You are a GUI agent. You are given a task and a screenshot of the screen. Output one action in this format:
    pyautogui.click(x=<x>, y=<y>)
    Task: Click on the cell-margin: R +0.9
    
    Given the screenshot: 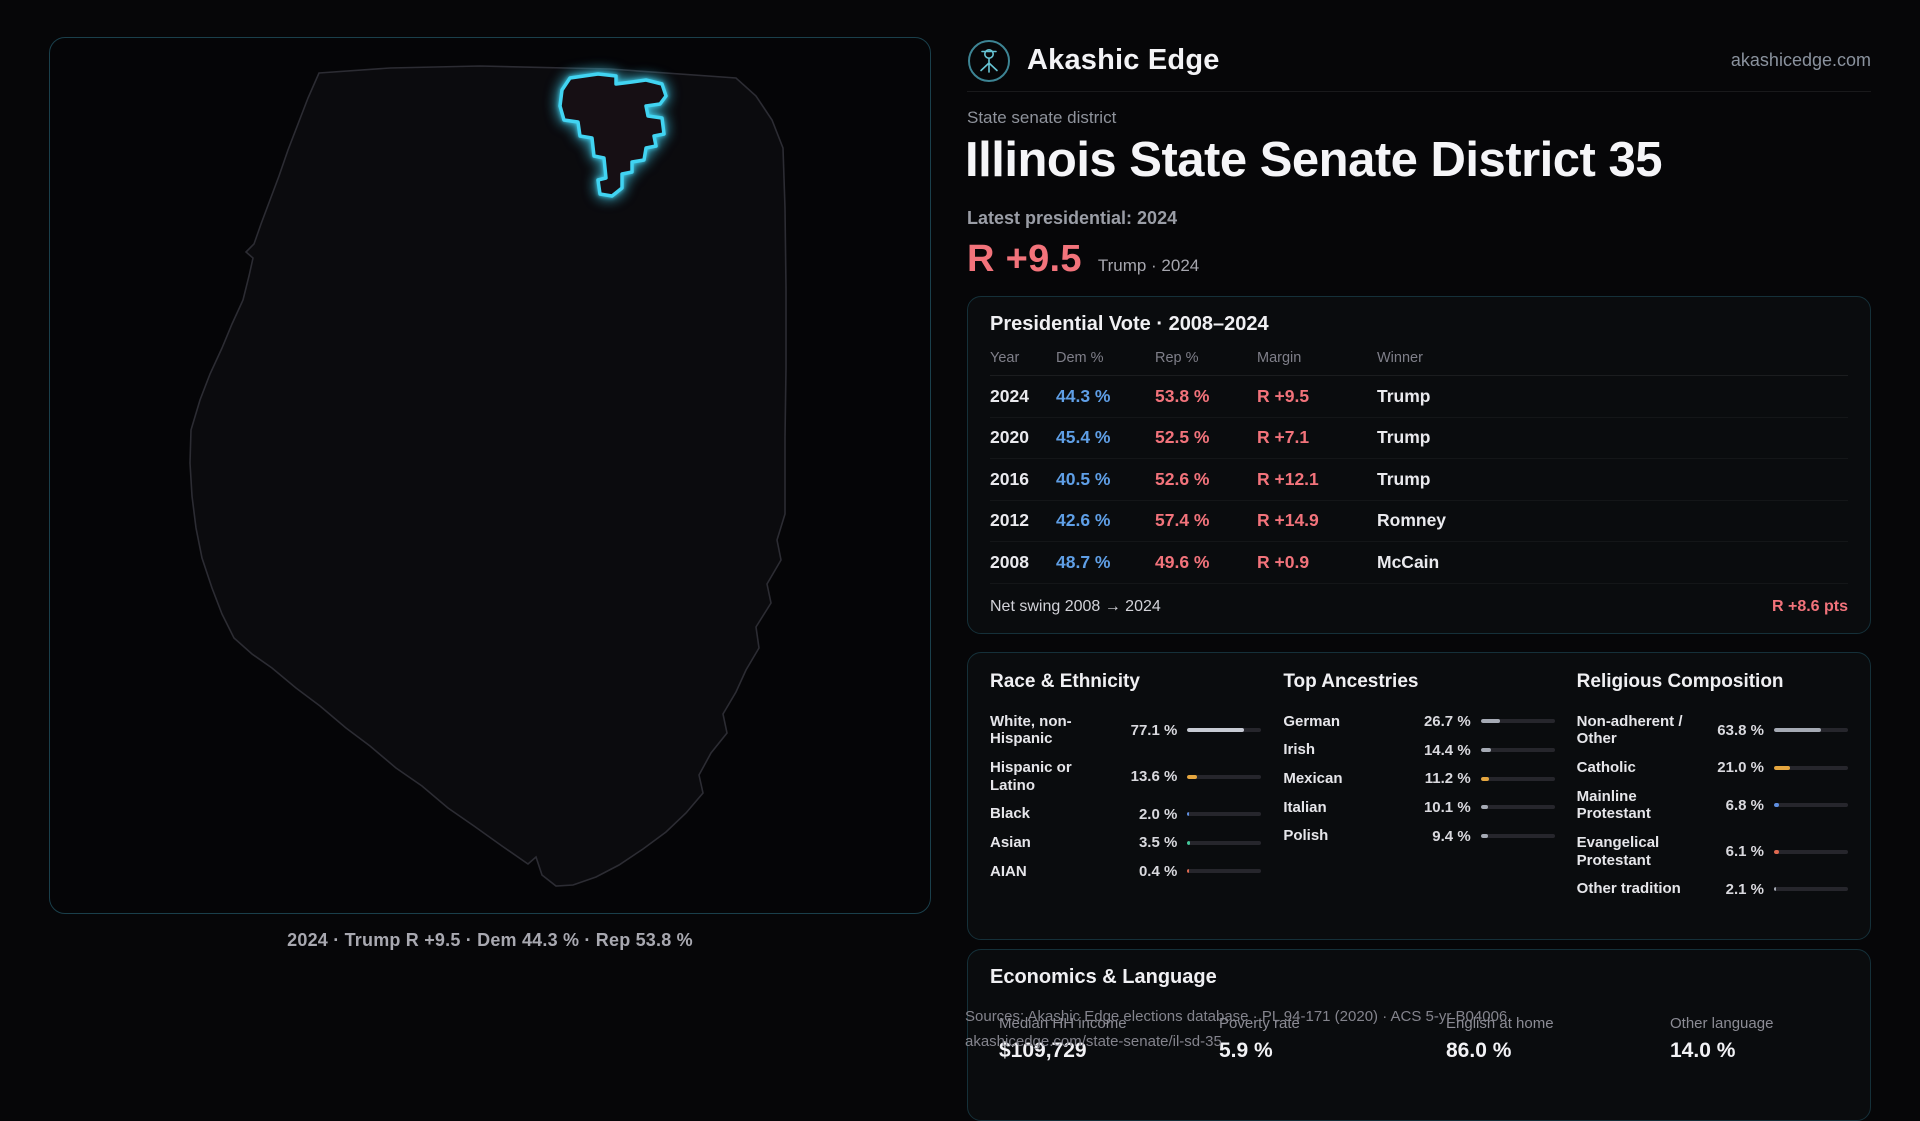 What is the action you would take?
    pyautogui.click(x=1283, y=561)
    